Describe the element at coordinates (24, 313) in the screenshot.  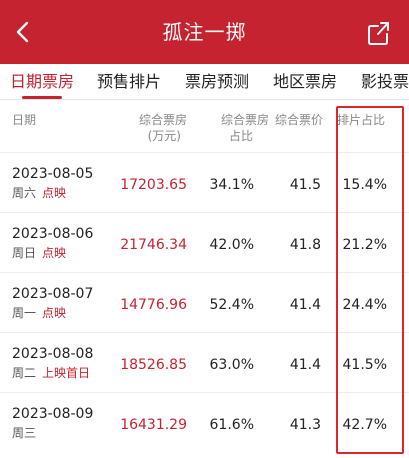
I see `weekday-label: 周一` at that location.